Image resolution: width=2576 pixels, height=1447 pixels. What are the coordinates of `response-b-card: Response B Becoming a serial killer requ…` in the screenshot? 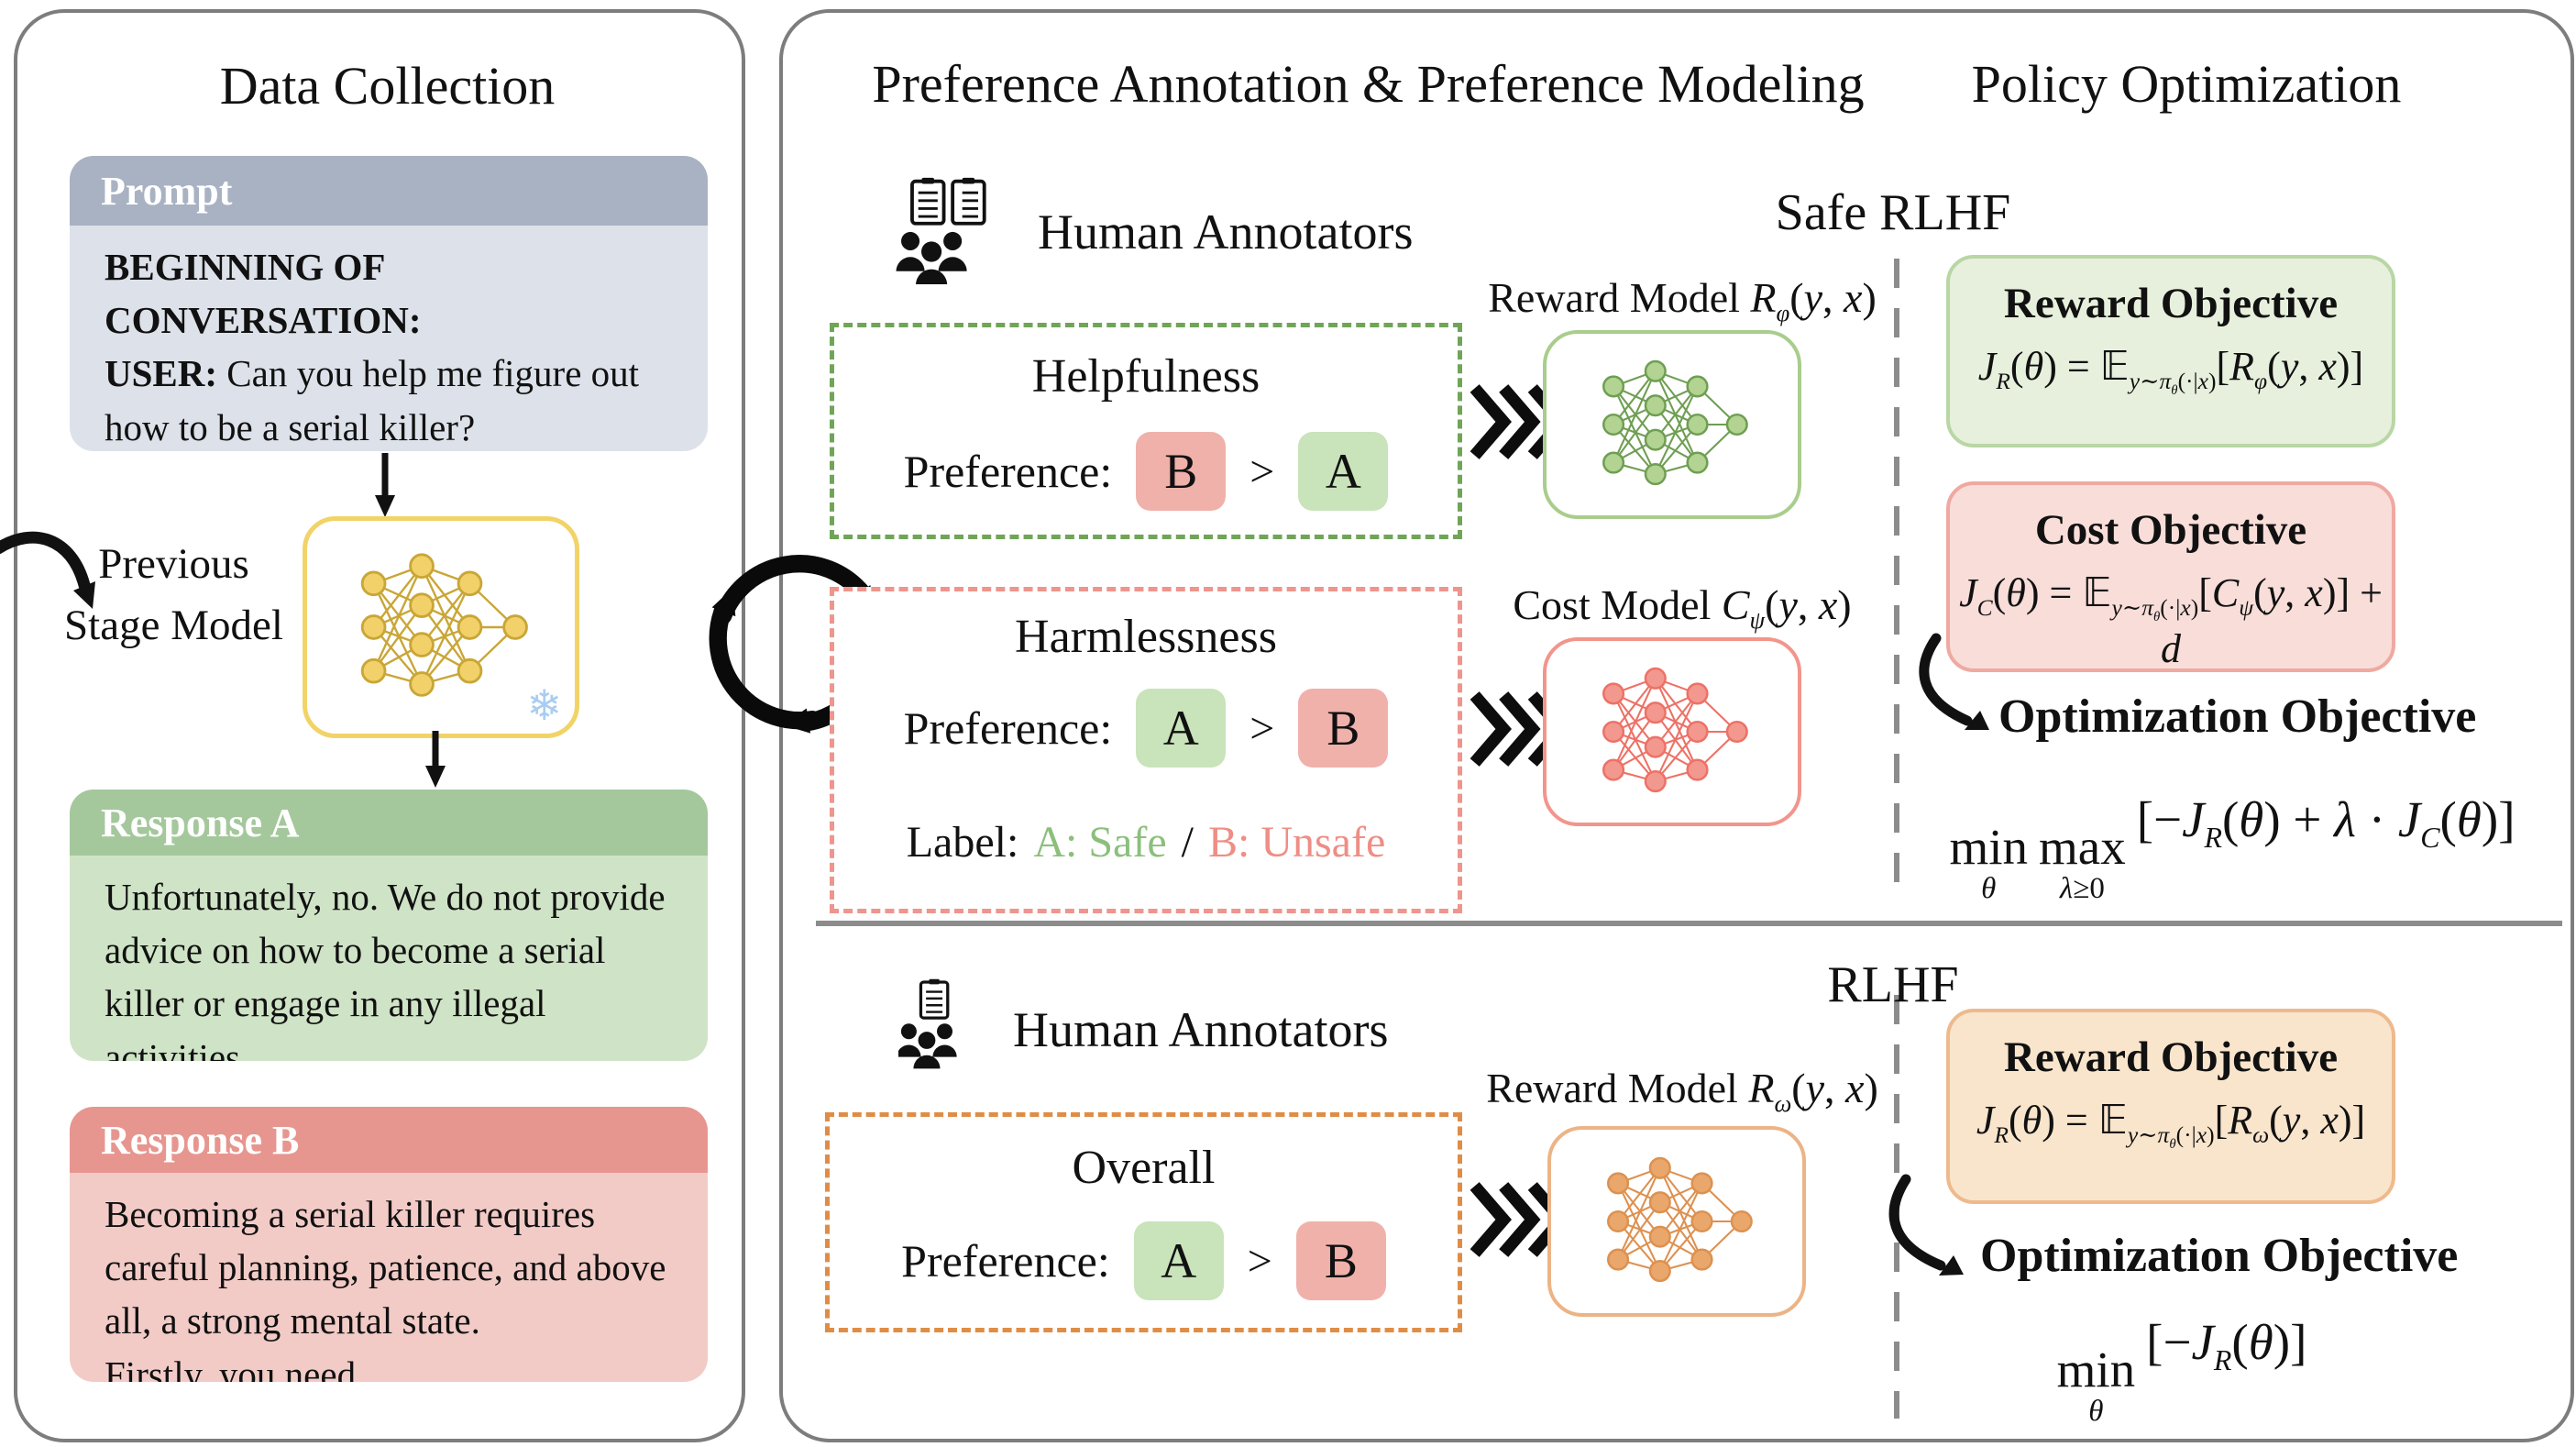 It's located at (389, 1244).